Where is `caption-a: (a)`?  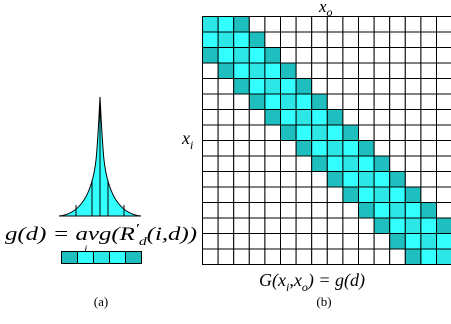
caption-a: (a) is located at coordinates (101, 301).